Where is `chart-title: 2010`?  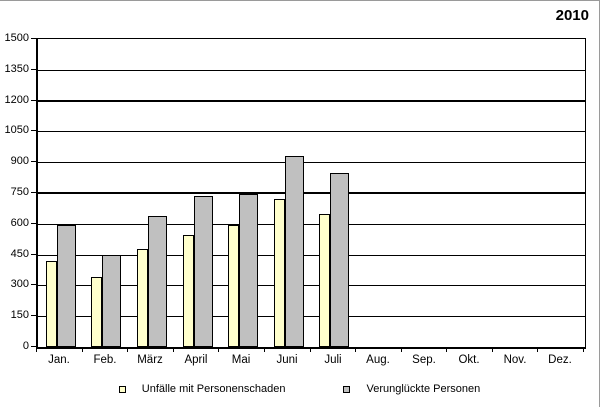
chart-title: 2010 is located at coordinates (572, 15).